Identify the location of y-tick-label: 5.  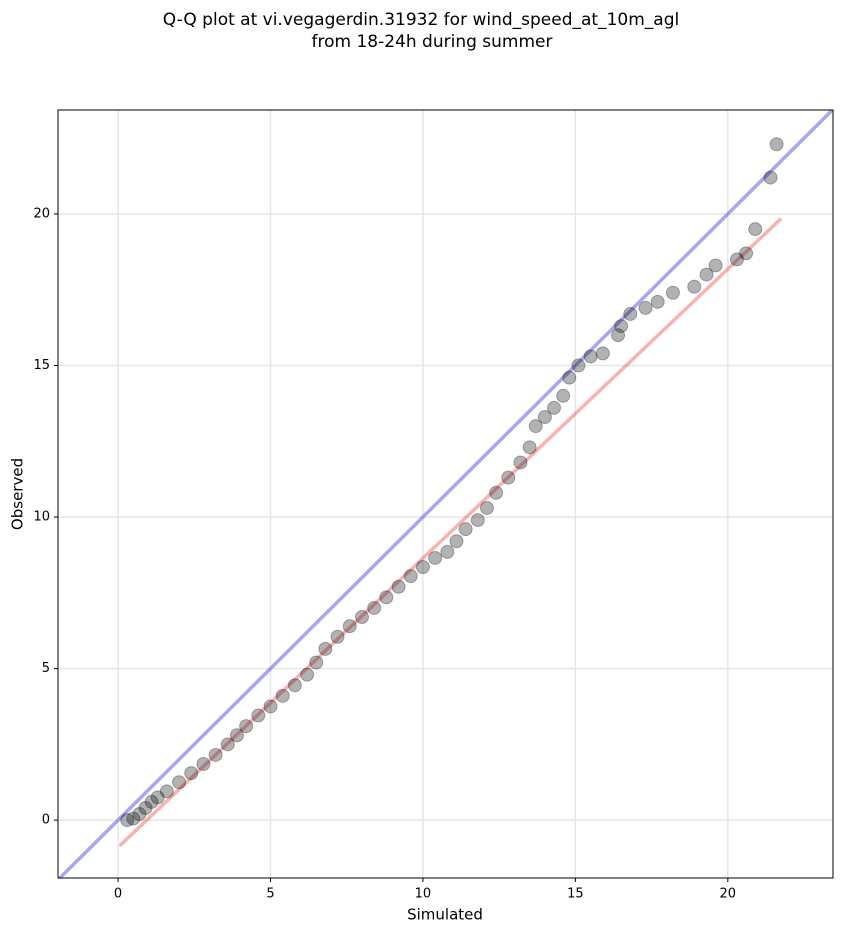
(46, 668).